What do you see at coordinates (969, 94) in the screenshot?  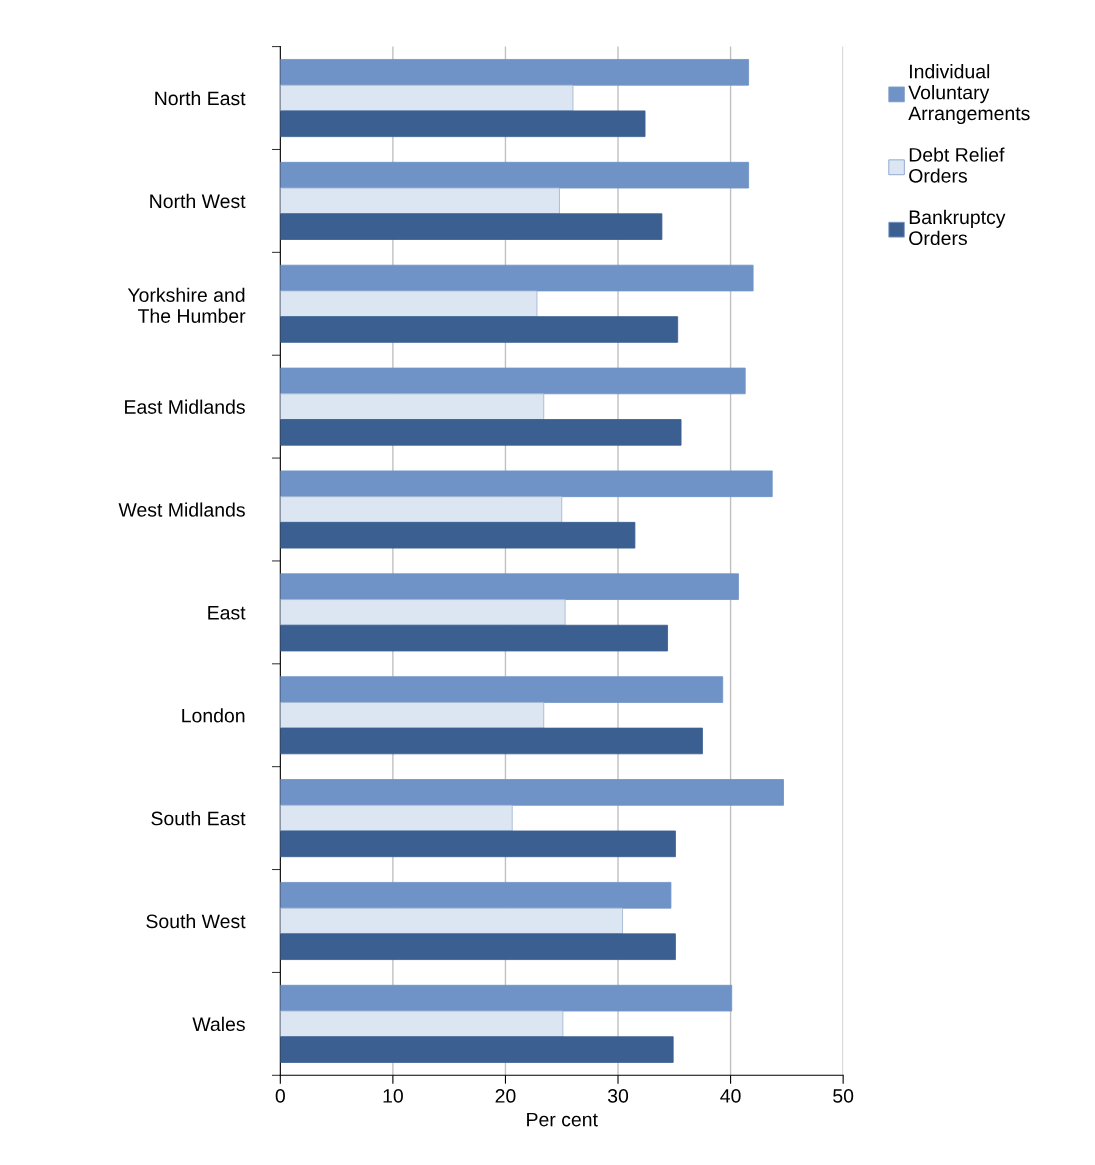 I see `legend-label: Individual Voluntary Arrangements` at bounding box center [969, 94].